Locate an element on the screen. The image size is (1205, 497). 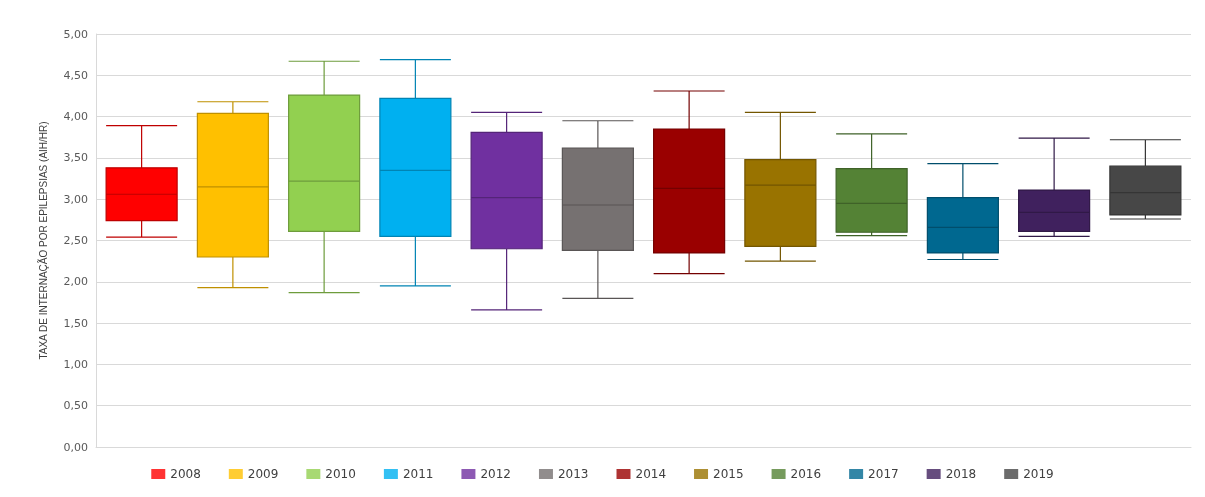
y-tick-label: 4,50 is located at coordinates (75, 75).